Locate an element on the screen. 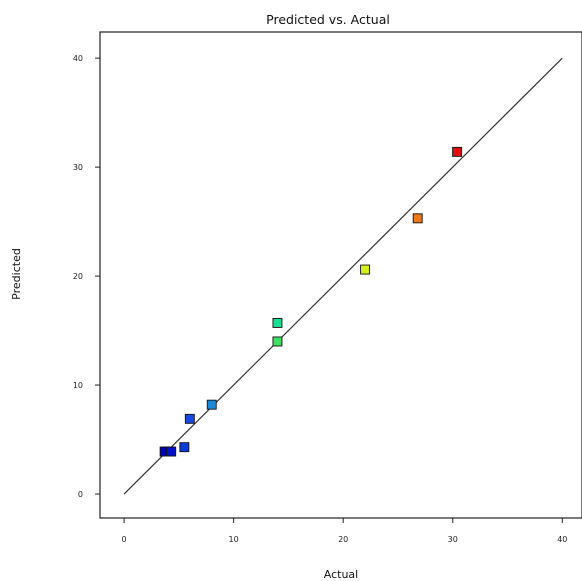  x-tick-label-2: 20 is located at coordinates (343, 539).